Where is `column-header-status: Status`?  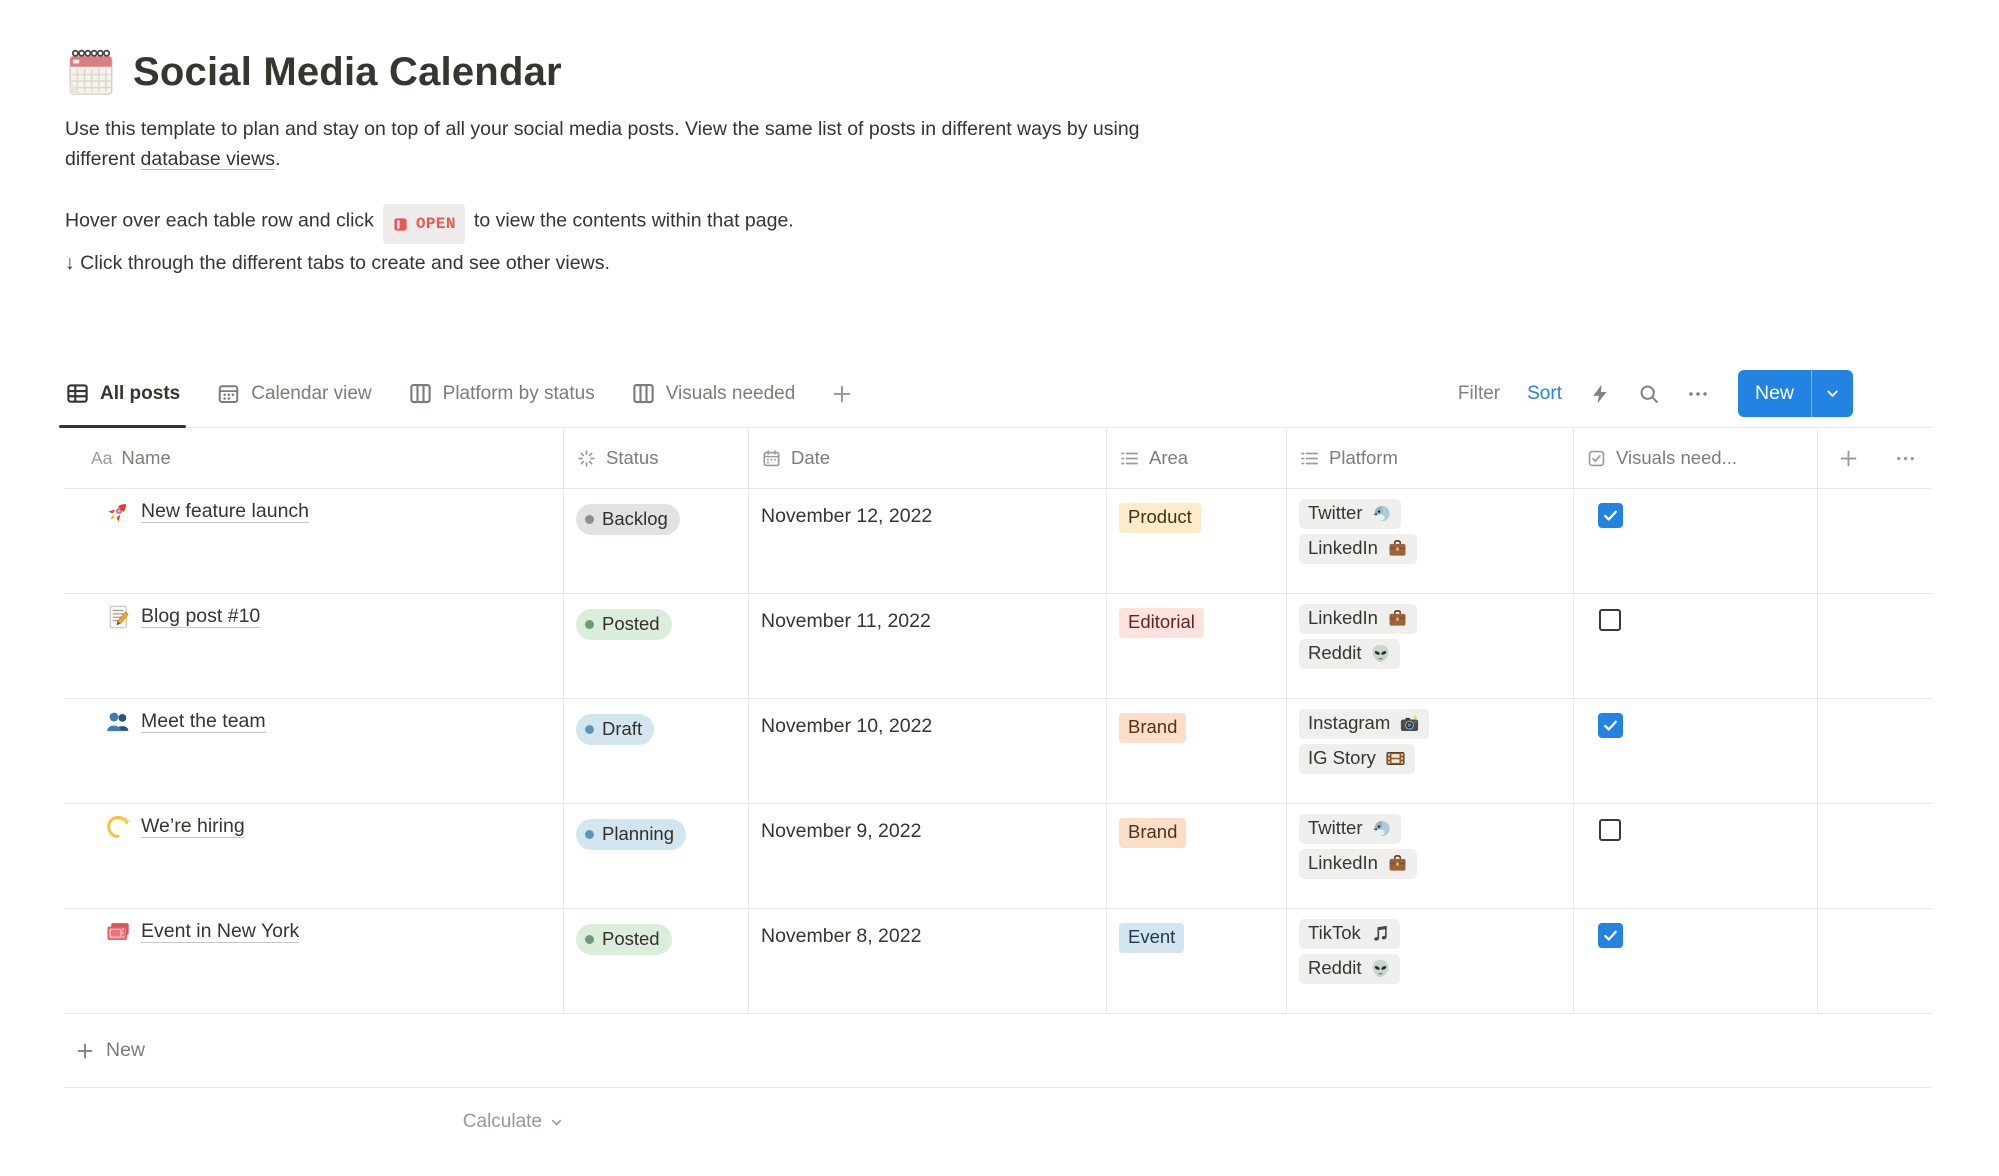 column-header-status: Status is located at coordinates (656, 458).